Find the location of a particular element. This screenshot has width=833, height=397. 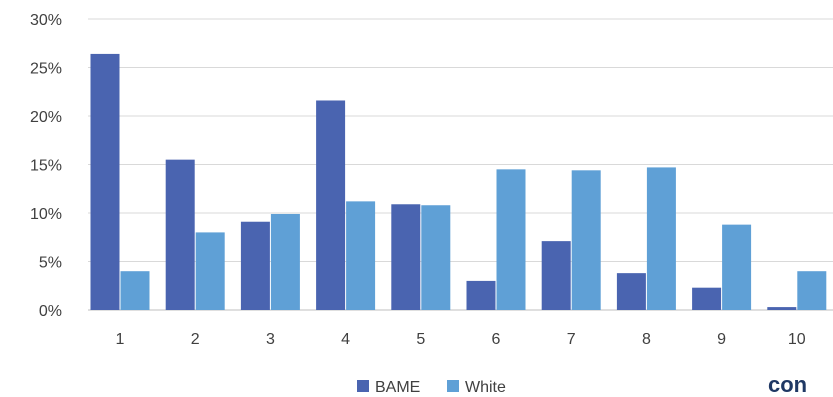

x-tick-label: 4 is located at coordinates (345, 339).